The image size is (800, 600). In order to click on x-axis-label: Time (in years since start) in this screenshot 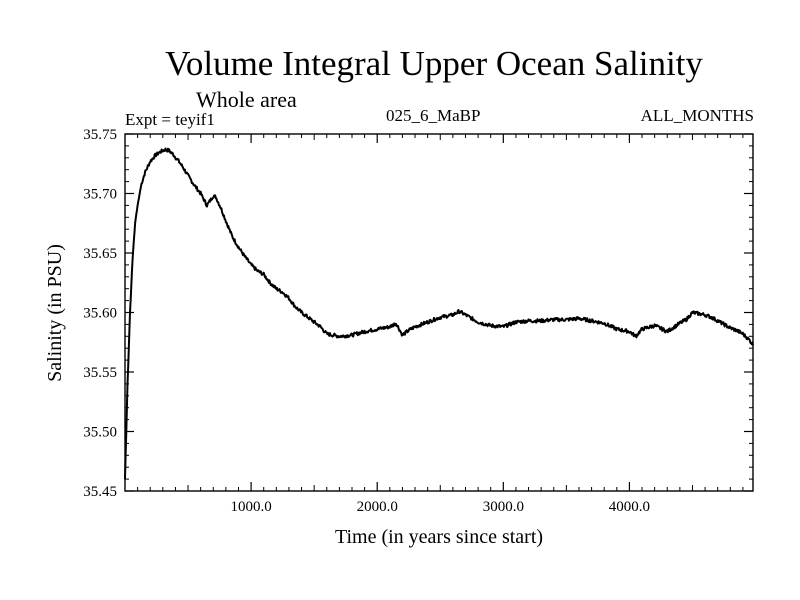, I will do `click(439, 537)`.